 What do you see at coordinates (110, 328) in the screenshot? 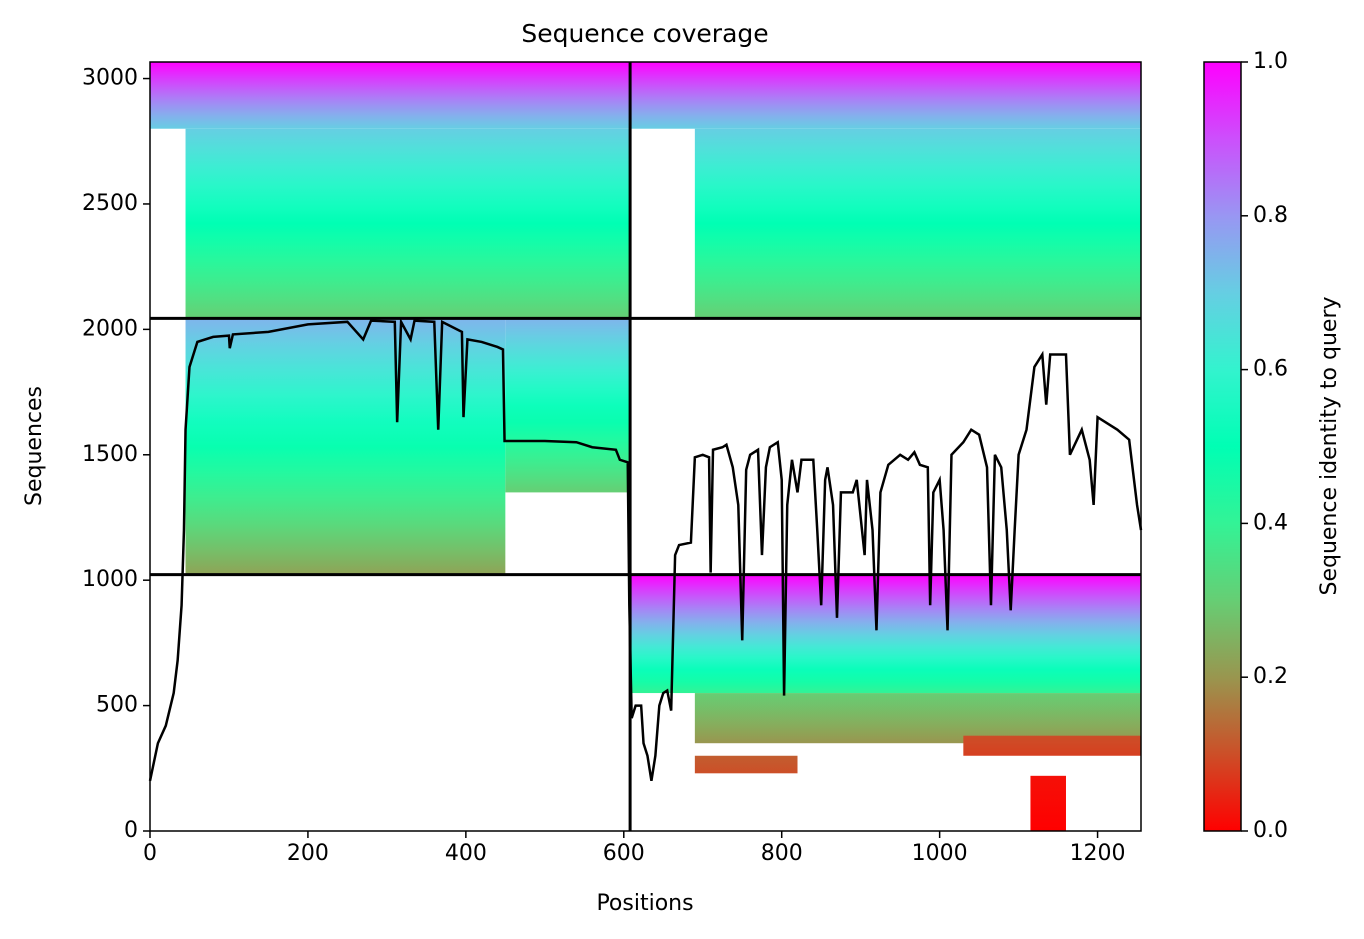
I see `y-tick-label: 2000` at bounding box center [110, 328].